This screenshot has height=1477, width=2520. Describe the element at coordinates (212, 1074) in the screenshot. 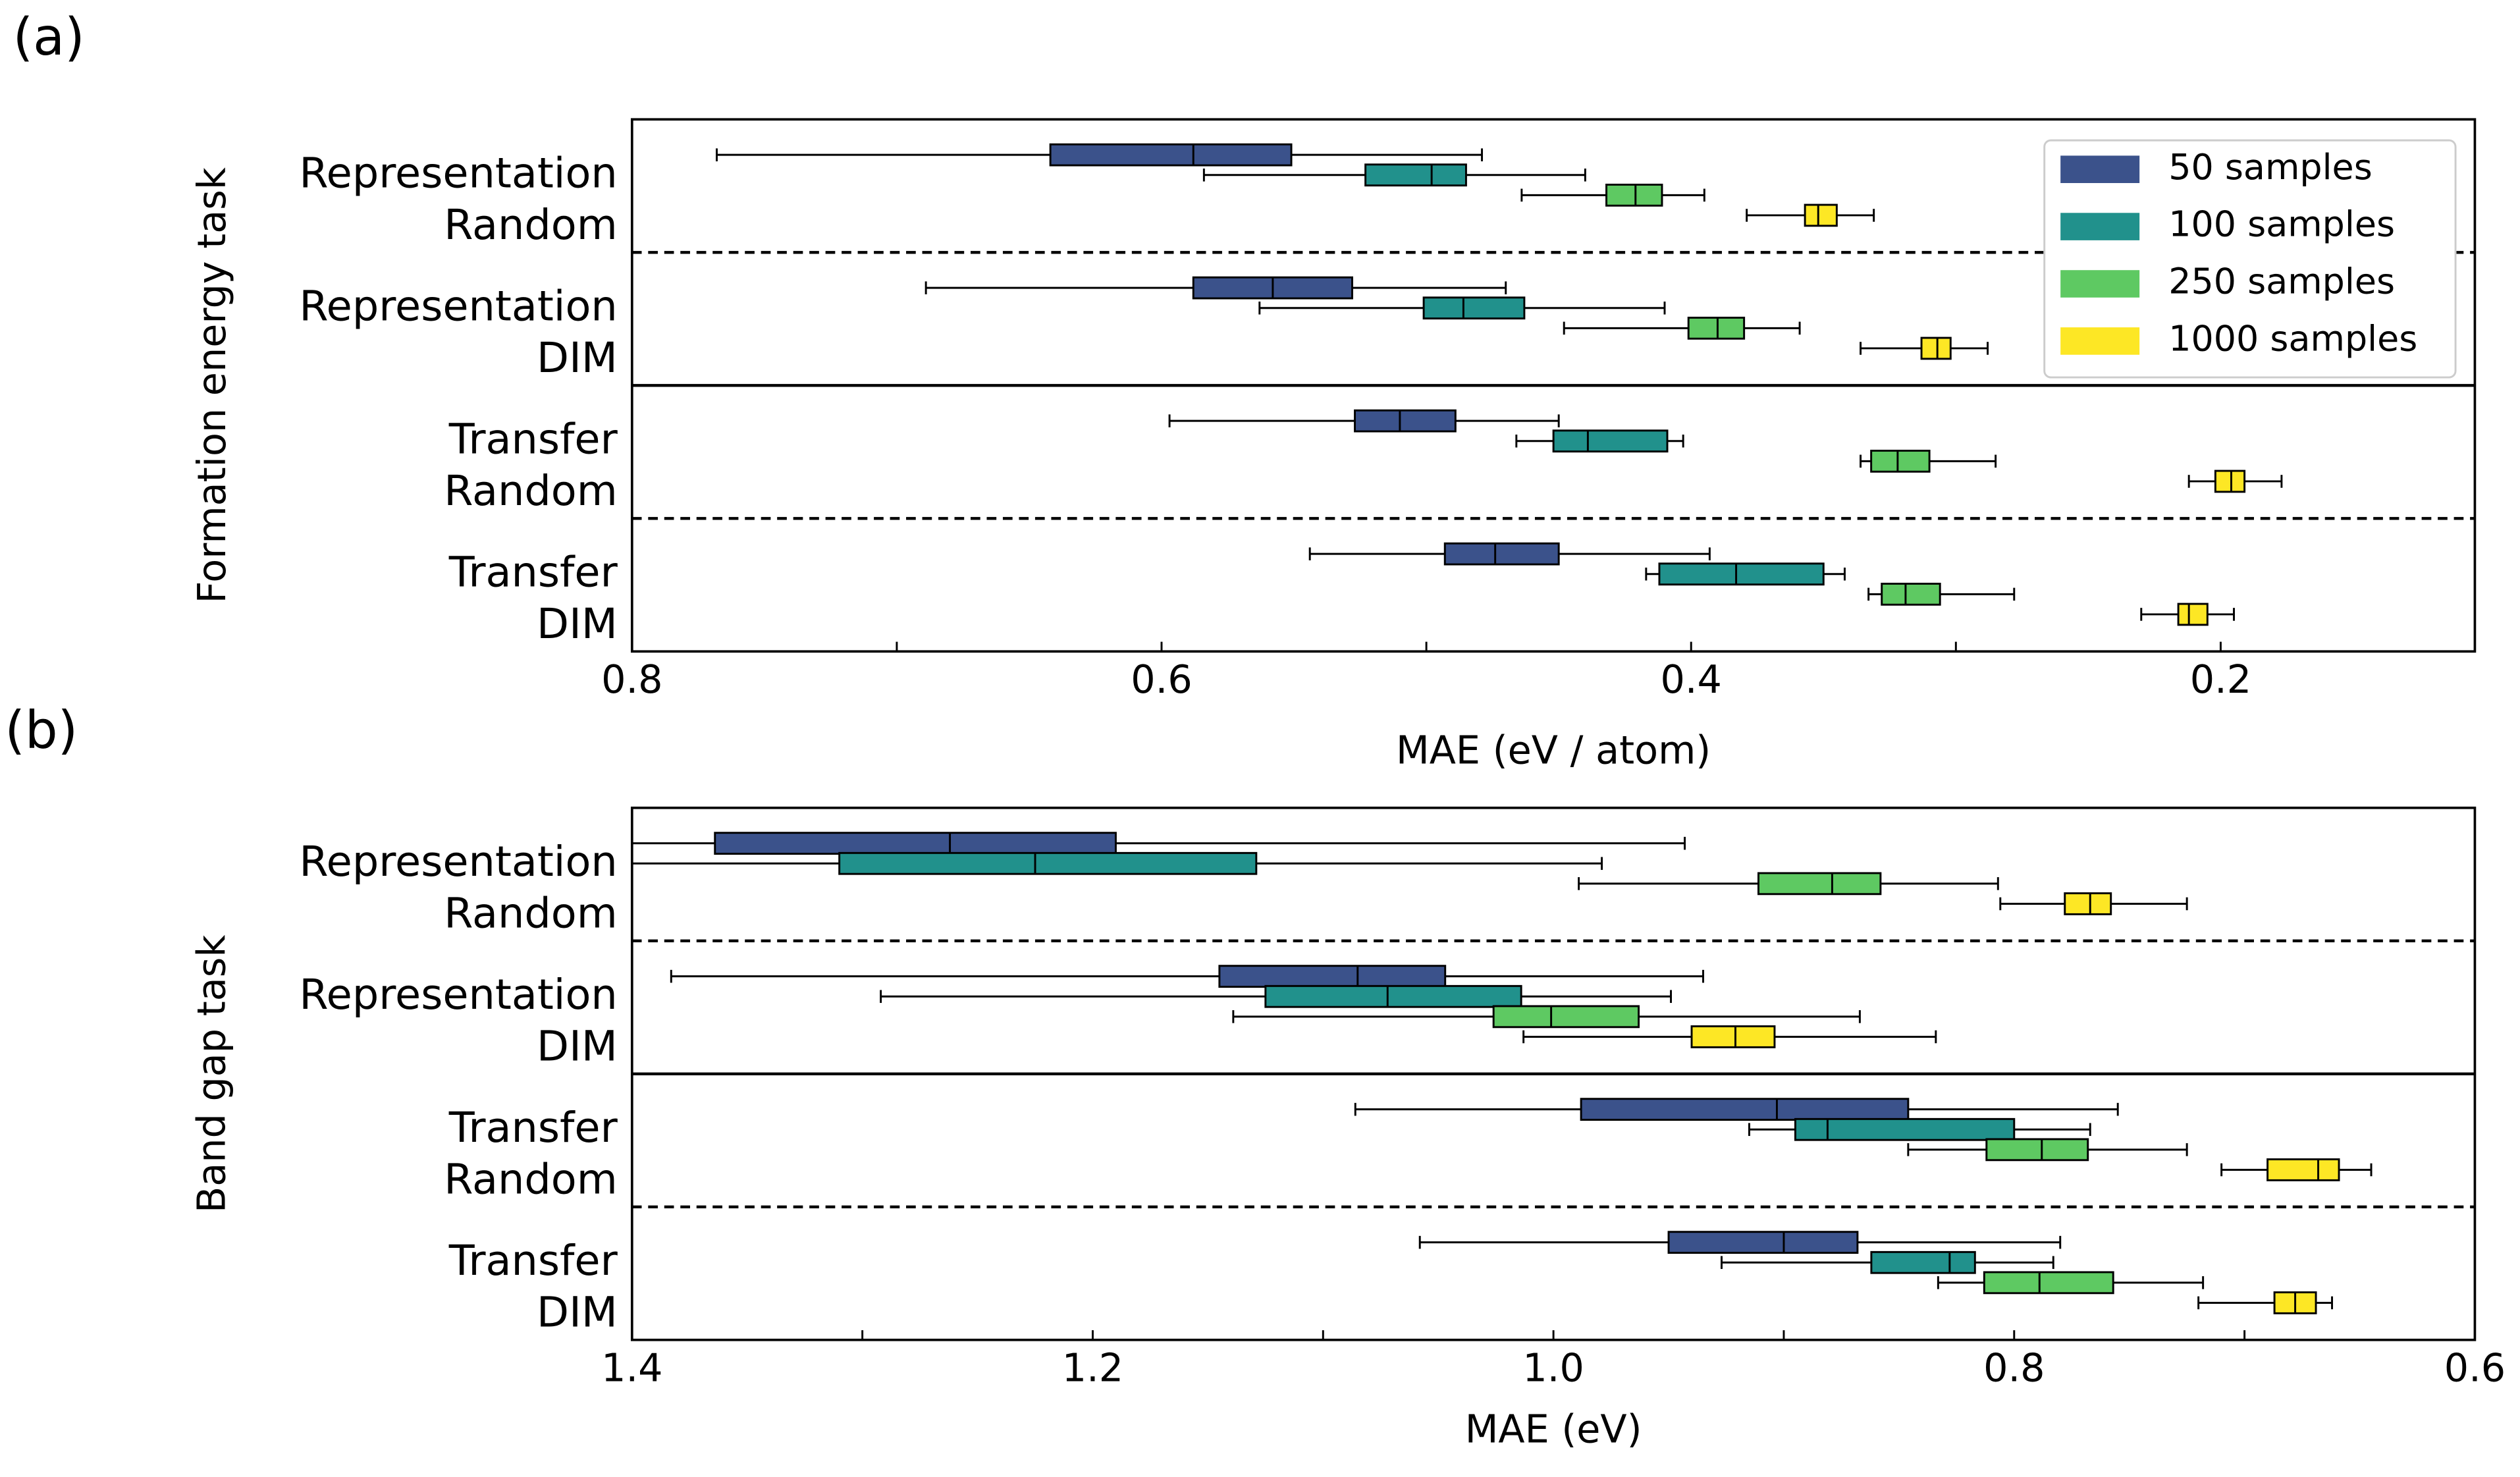

I see `y-axis-label: Band gap task` at that location.